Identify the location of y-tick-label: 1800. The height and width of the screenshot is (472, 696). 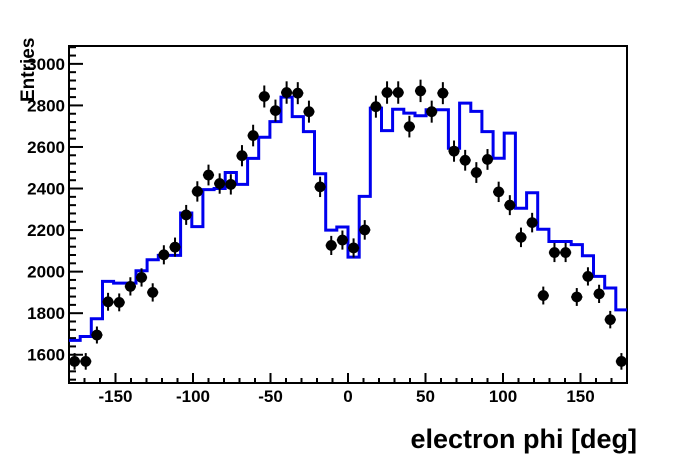
(46, 313).